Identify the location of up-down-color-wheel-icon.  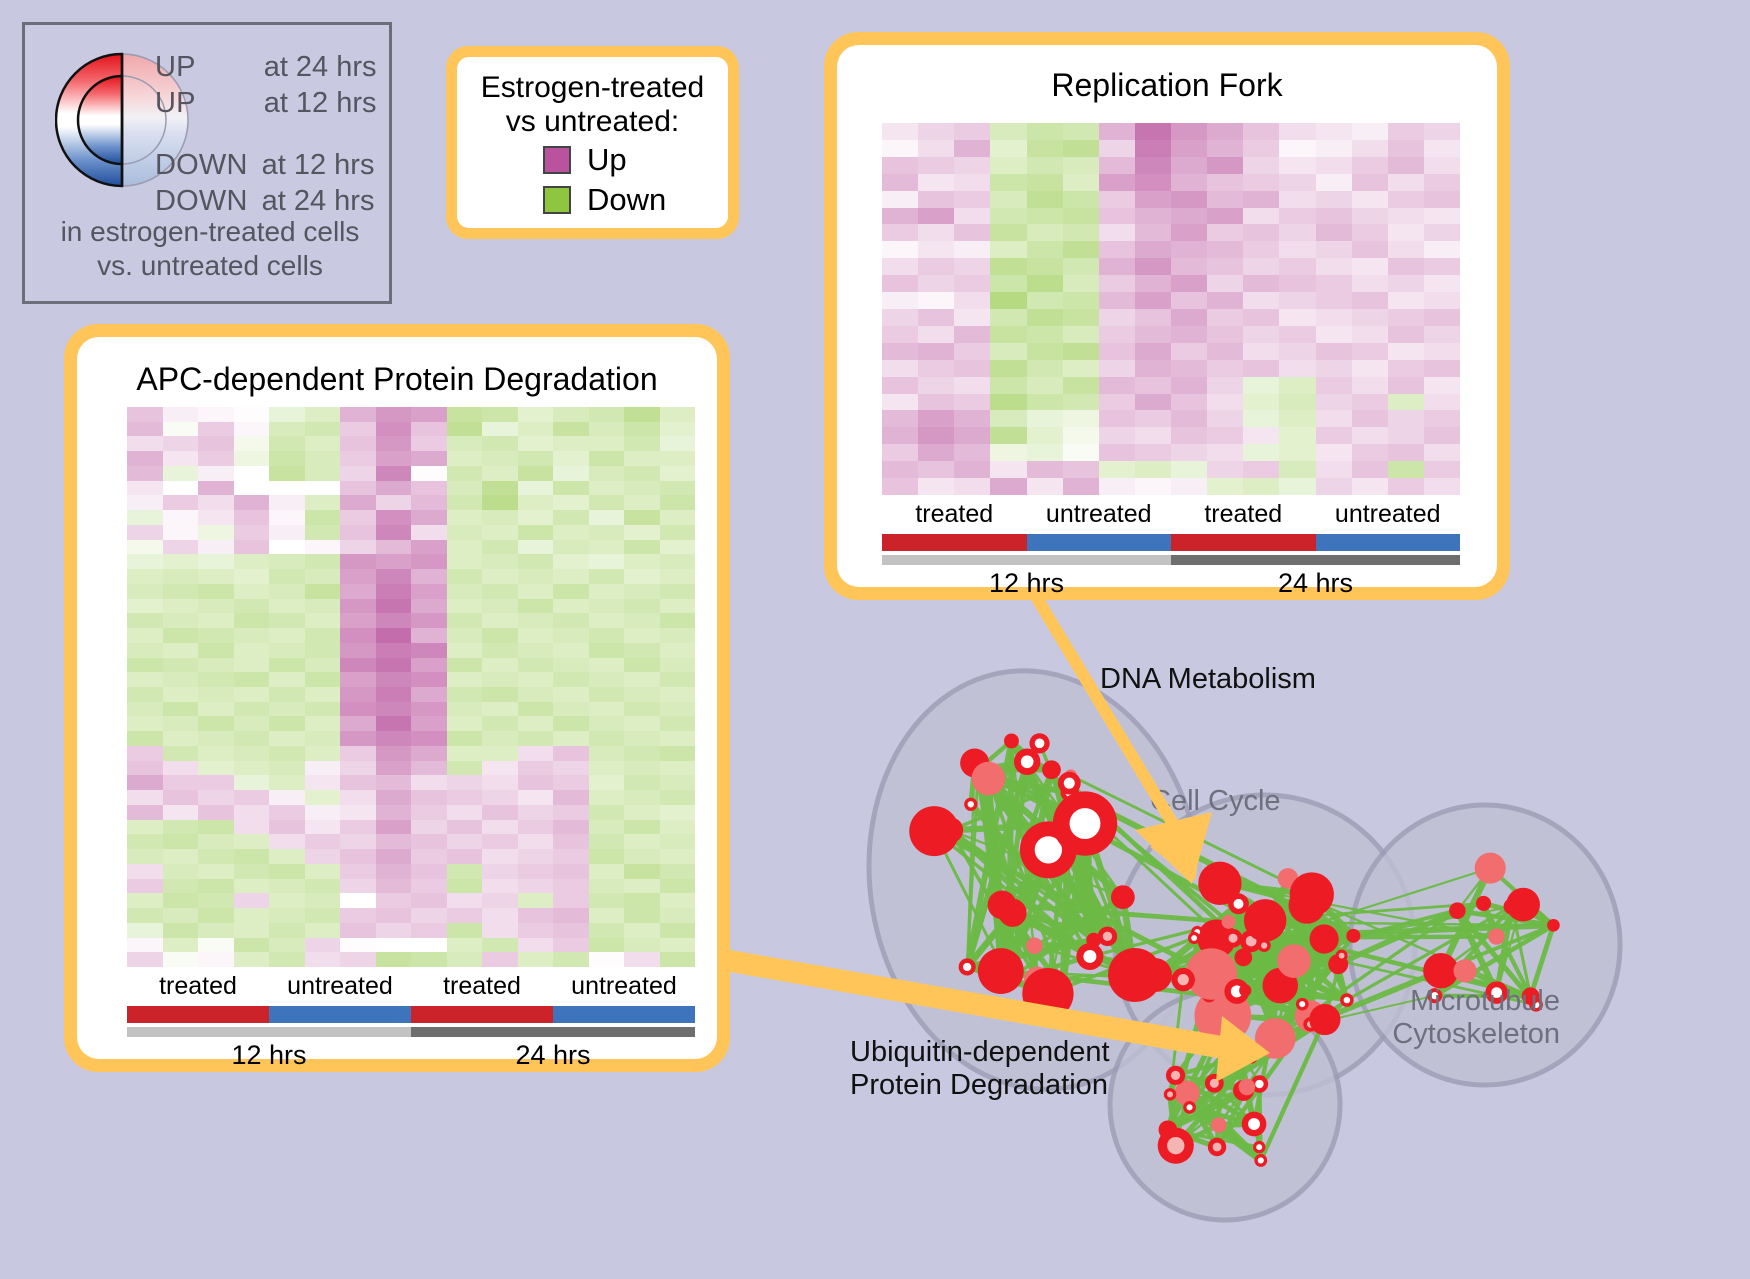
(122, 120).